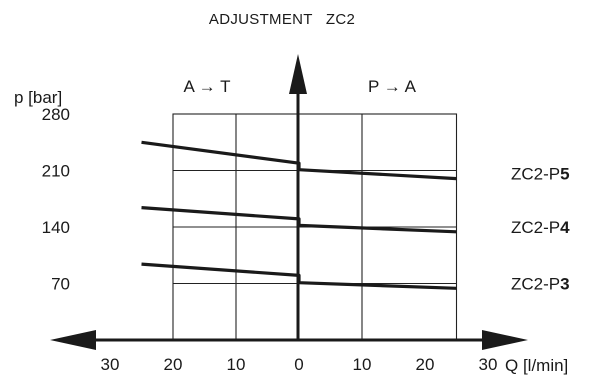 The image size is (611, 379). Describe the element at coordinates (540, 227) in the screenshot. I see `series-label-p4: ZC2-P4` at that location.